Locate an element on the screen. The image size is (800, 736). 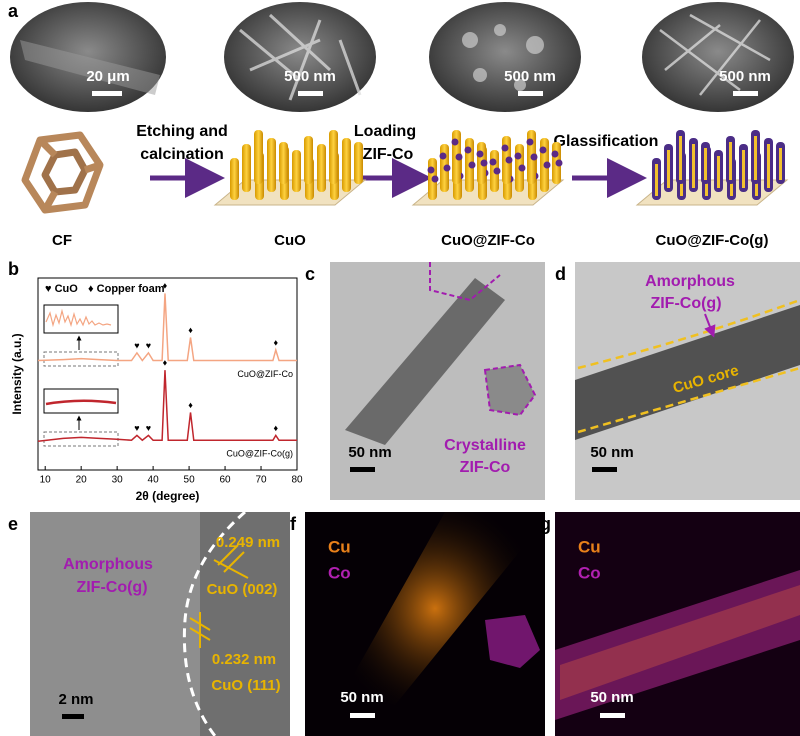
nanowire-arrays is located at coordinates (501, 168).